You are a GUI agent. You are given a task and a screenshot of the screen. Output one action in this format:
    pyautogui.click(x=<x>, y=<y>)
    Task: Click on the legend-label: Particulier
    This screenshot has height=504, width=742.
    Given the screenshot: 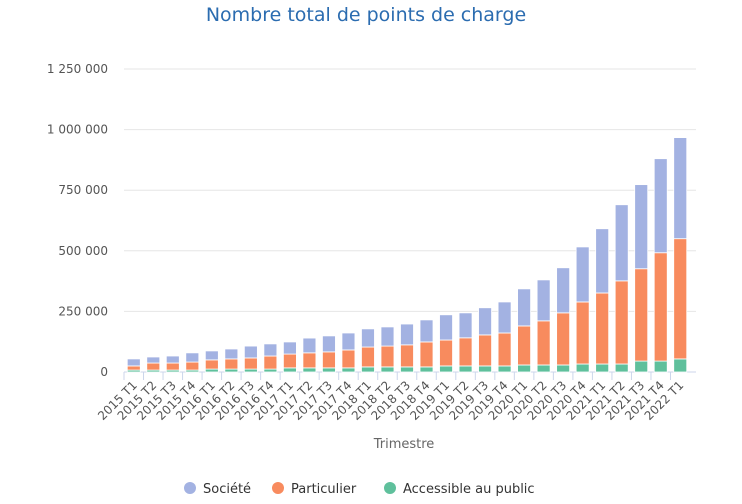 What is the action you would take?
    pyautogui.click(x=324, y=489)
    